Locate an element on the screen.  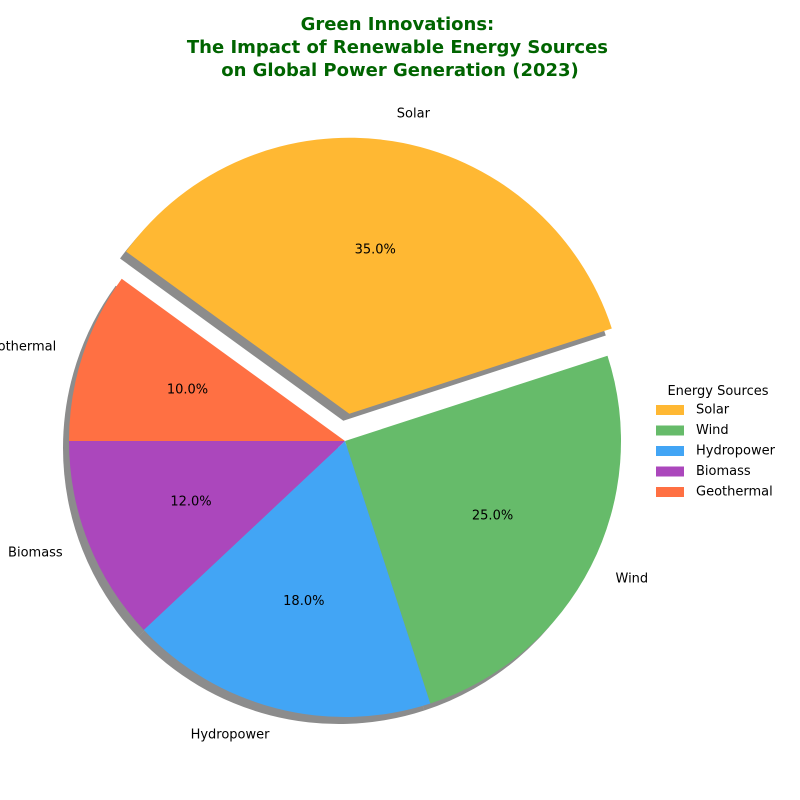
legend-swatch-wind is located at coordinates (670, 430).